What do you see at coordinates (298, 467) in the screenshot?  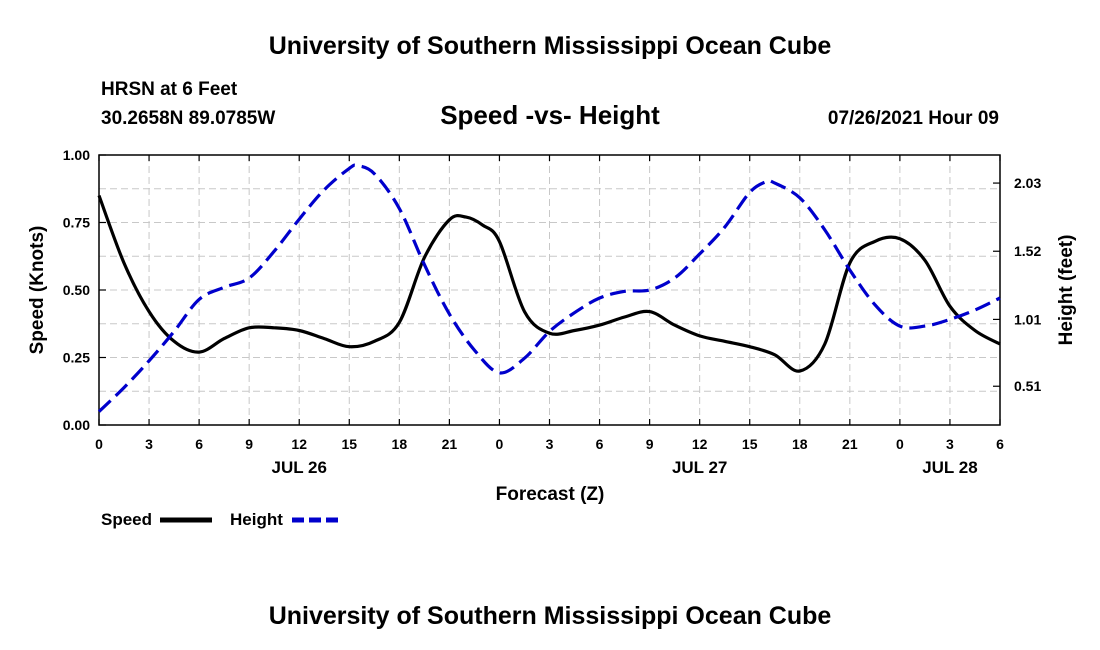 I see `date-label: JUL 26` at bounding box center [298, 467].